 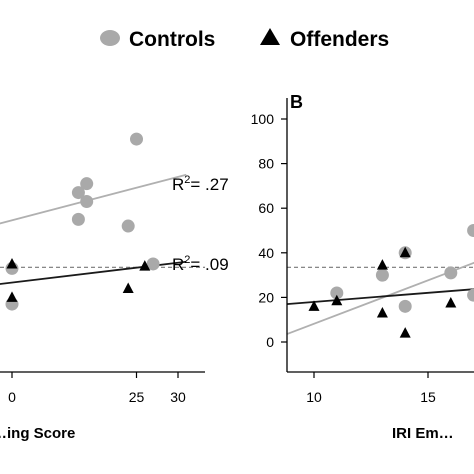 I want to click on panel-b-y-tick-label: 100, so click(x=263, y=119).